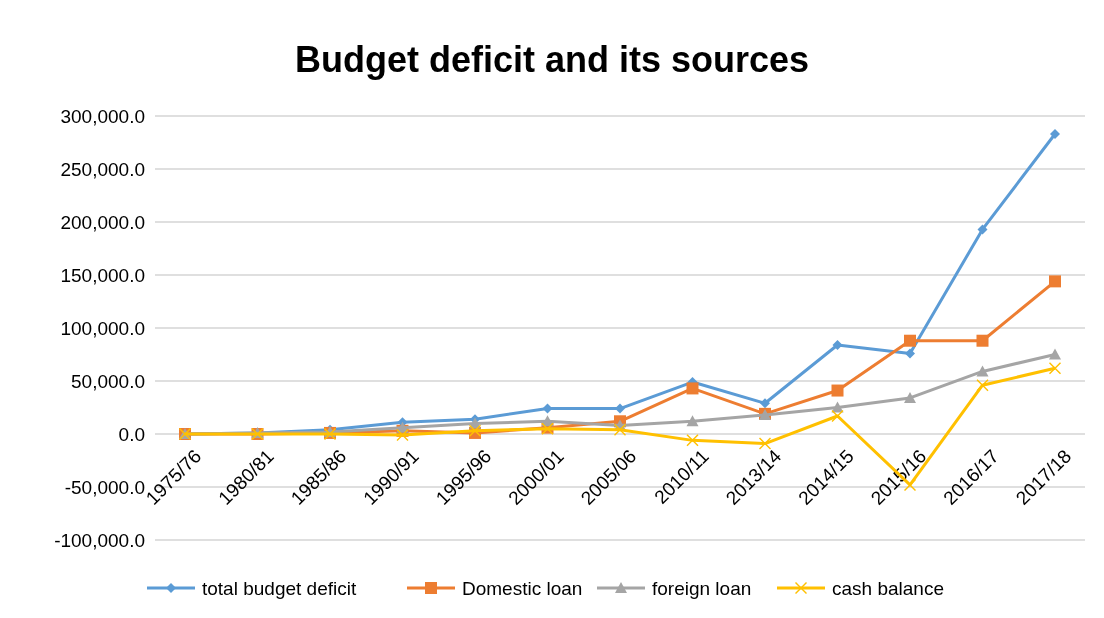 This screenshot has height=618, width=1104. Describe the element at coordinates (99, 540) in the screenshot. I see `y-tick-label: -100,000.0` at that location.